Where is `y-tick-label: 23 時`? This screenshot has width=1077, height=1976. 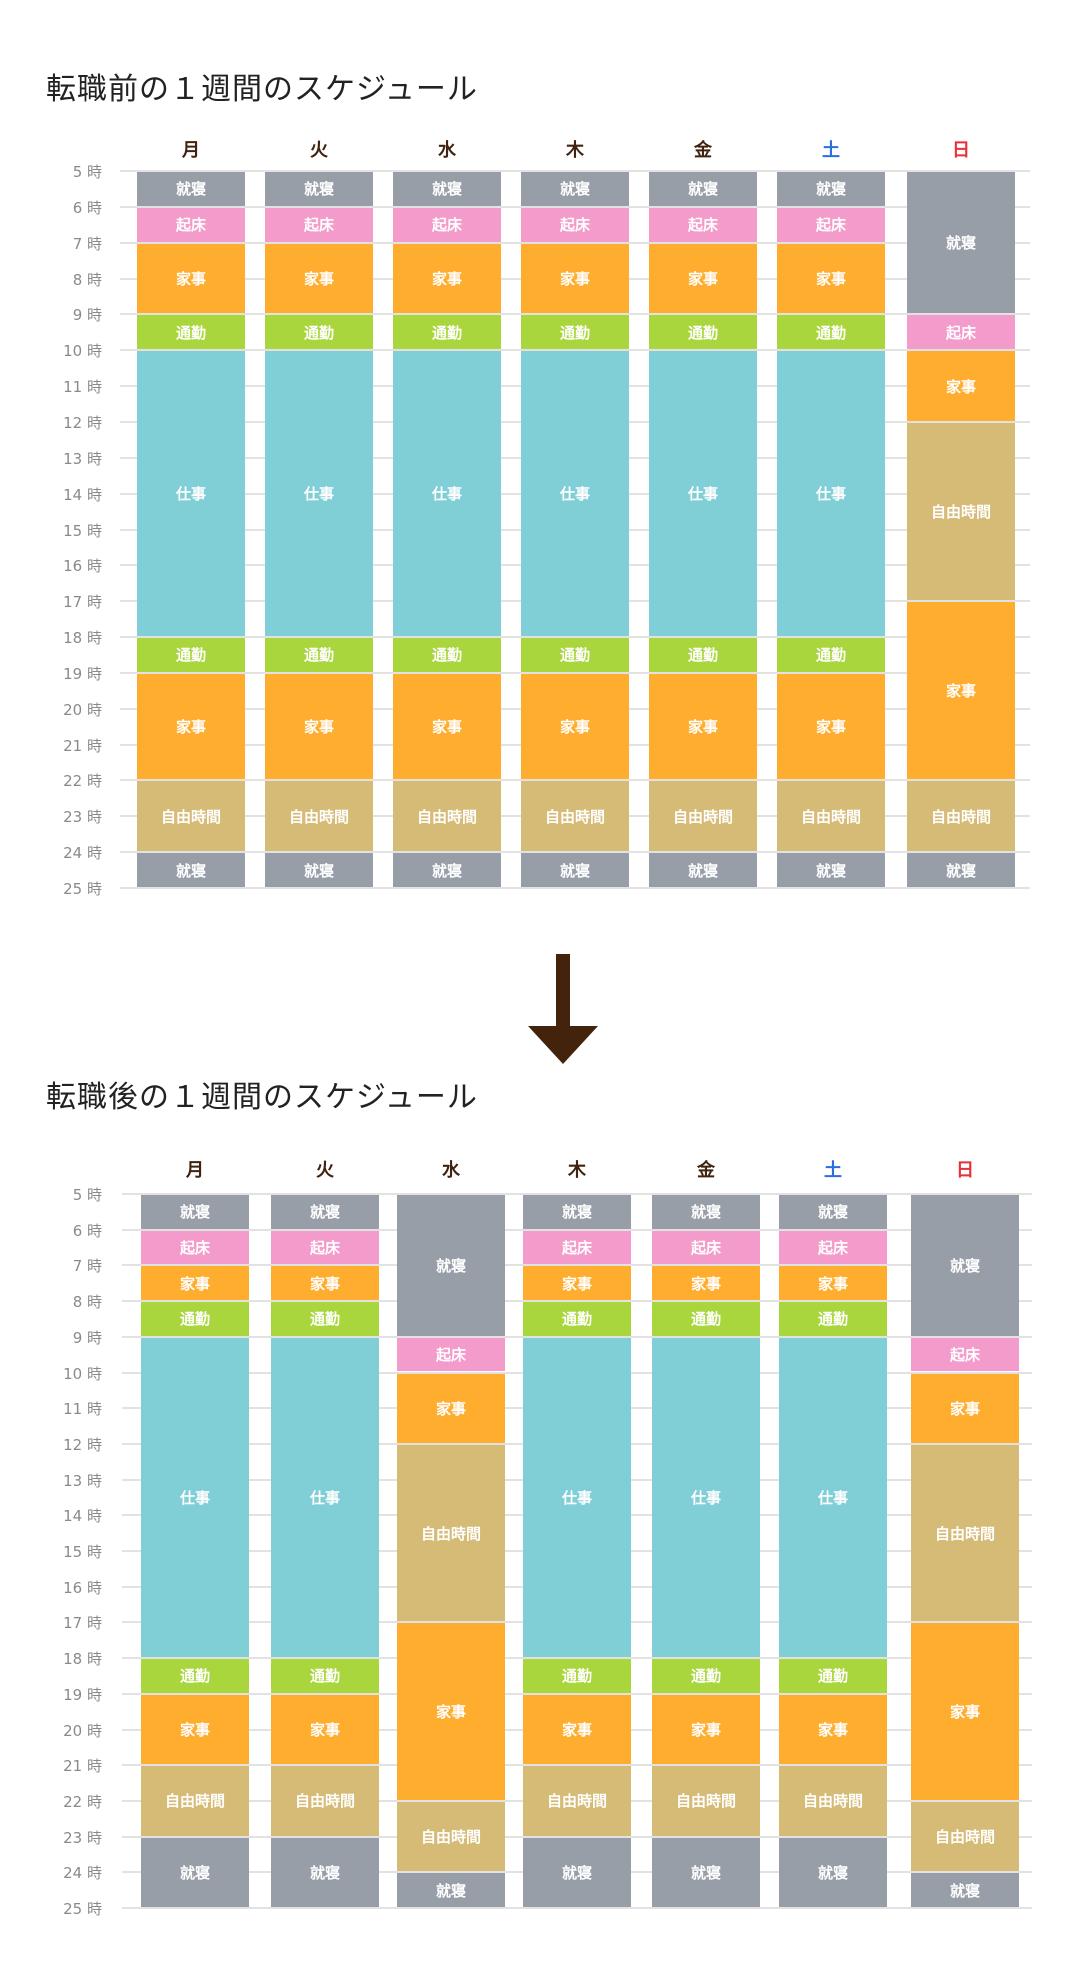
y-tick-label: 23 時 is located at coordinates (82, 1837).